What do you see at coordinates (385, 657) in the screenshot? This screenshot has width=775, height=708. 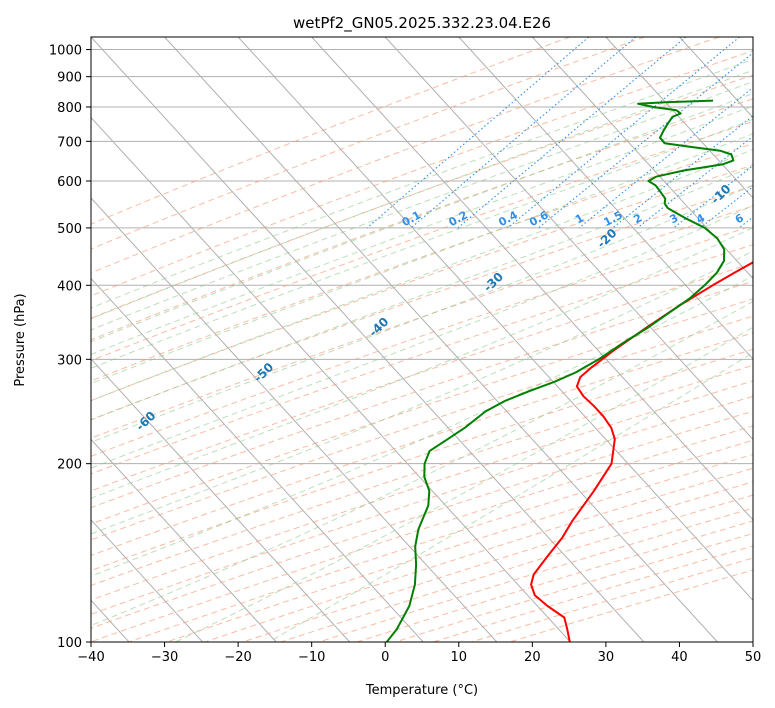 I see `x-tick-label: 0` at bounding box center [385, 657].